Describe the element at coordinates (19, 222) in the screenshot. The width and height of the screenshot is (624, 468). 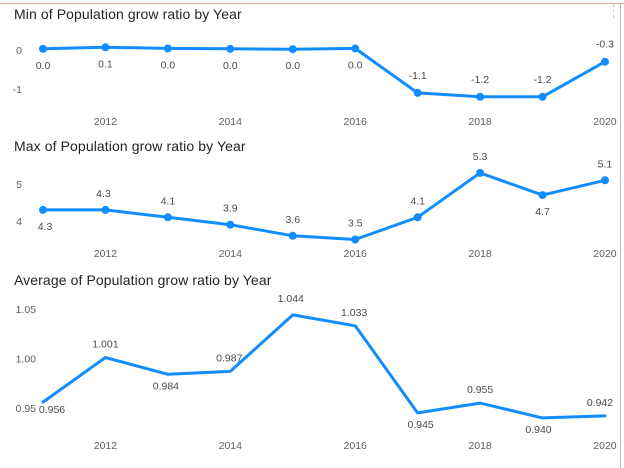
I see `y-tick-label: 4` at that location.